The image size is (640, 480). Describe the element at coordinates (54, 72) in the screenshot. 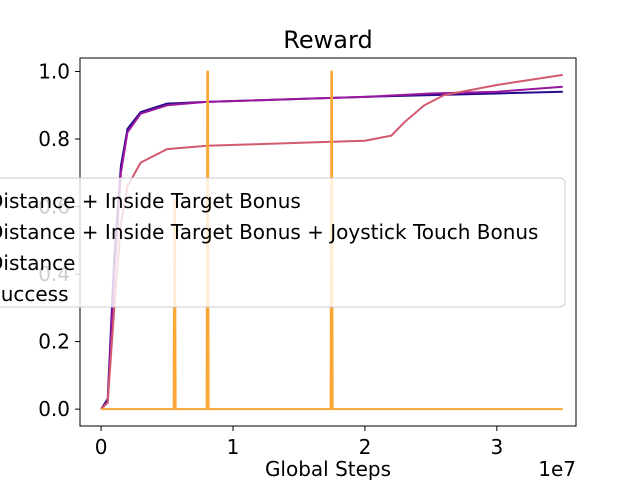

I see `y-tick-label: 1.0` at that location.